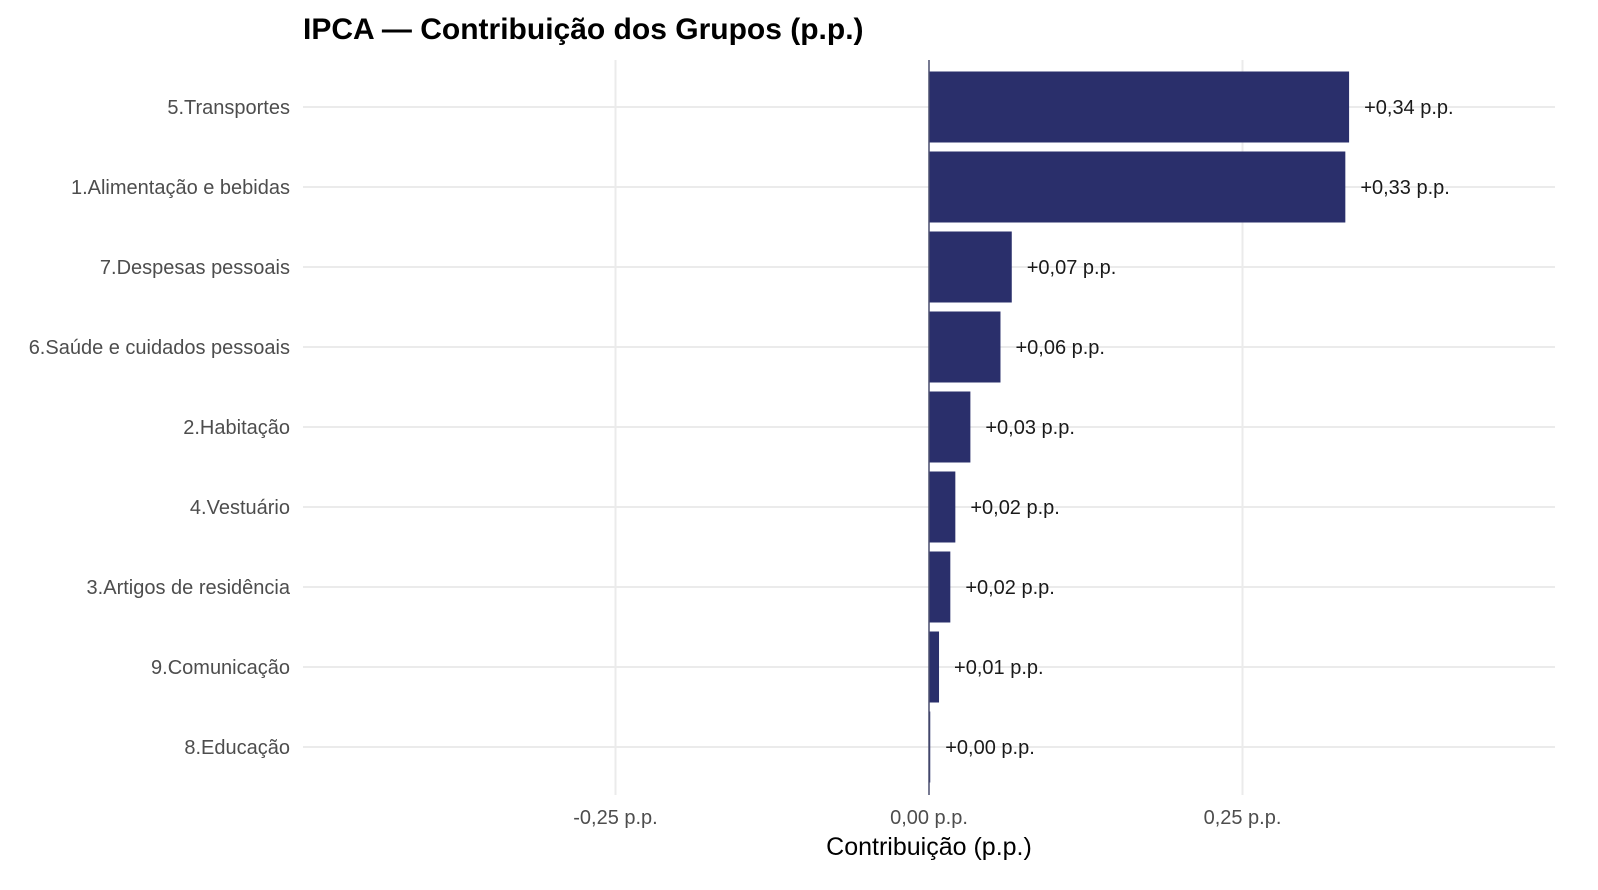  I want to click on bar-value-label: +0,01 p.p., so click(999, 668).